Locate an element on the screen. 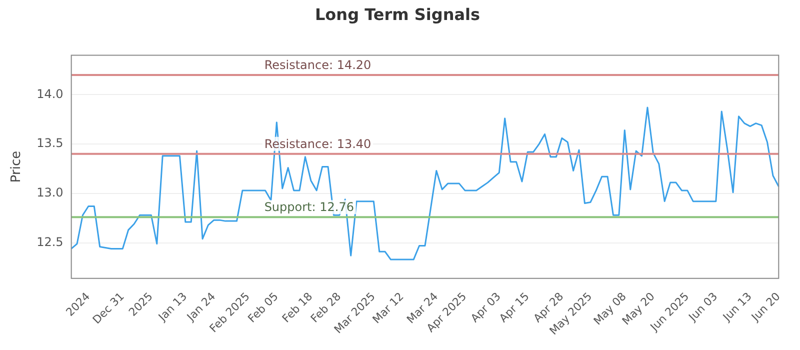 Image resolution: width=800 pixels, height=350 pixels. y-tick-label: 13.5 is located at coordinates (50, 143).